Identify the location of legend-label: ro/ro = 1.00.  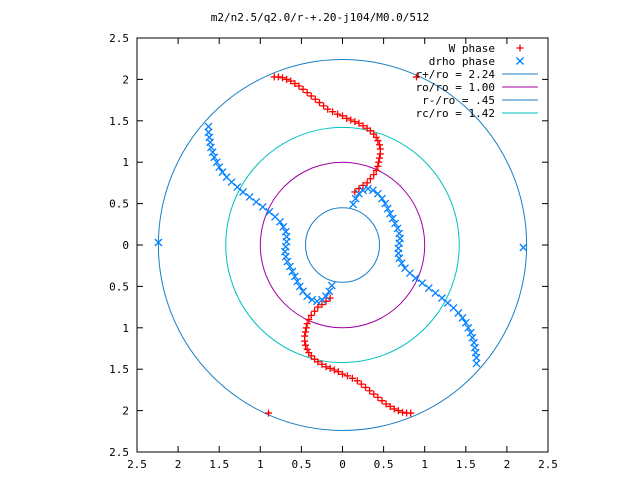
(455, 87).